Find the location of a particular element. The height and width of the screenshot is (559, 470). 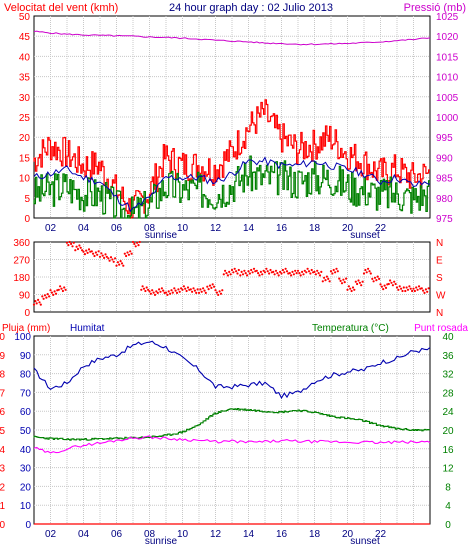

hour-tick-label-top: 12 is located at coordinates (216, 228).